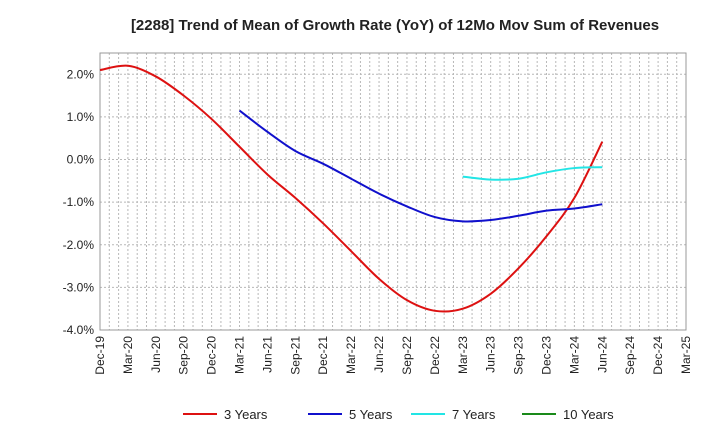  Describe the element at coordinates (81, 160) in the screenshot. I see `y-tick-label: 0.0%` at that location.